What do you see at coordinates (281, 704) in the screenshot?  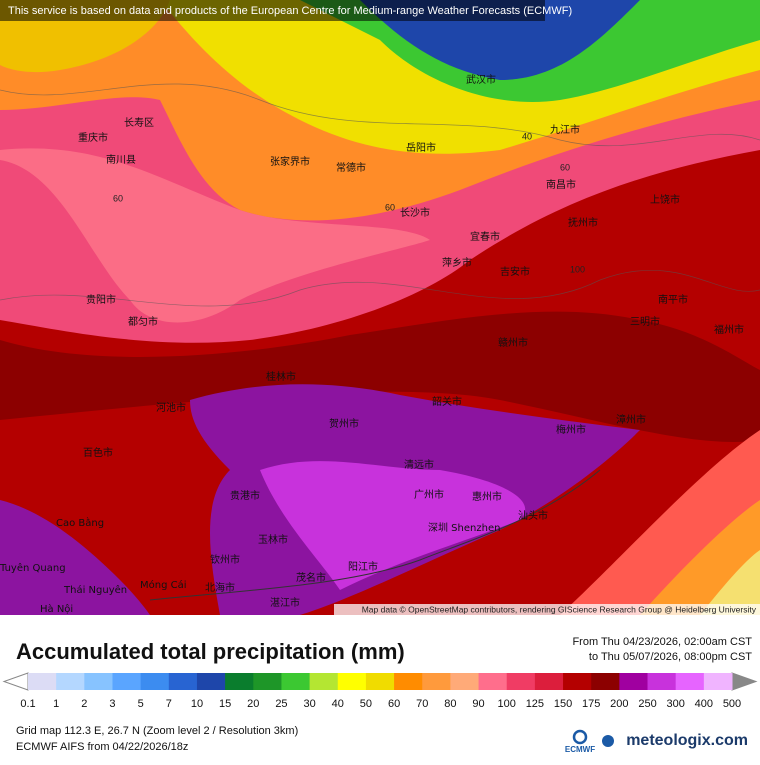 I see `colorbar-label: 25` at bounding box center [281, 704].